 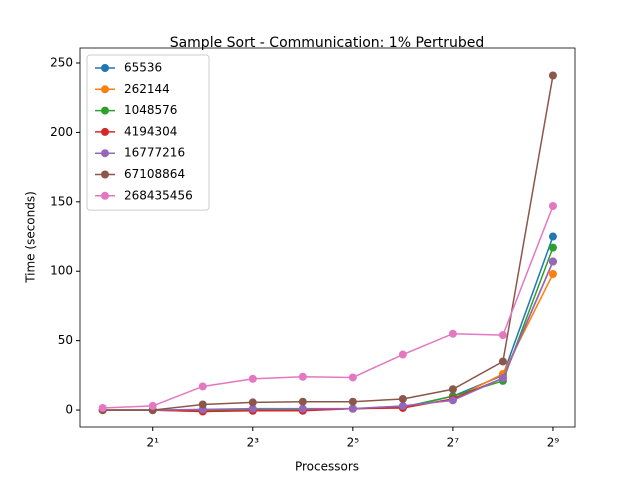 I want to click on y-tick-label: 200, so click(x=61, y=132).